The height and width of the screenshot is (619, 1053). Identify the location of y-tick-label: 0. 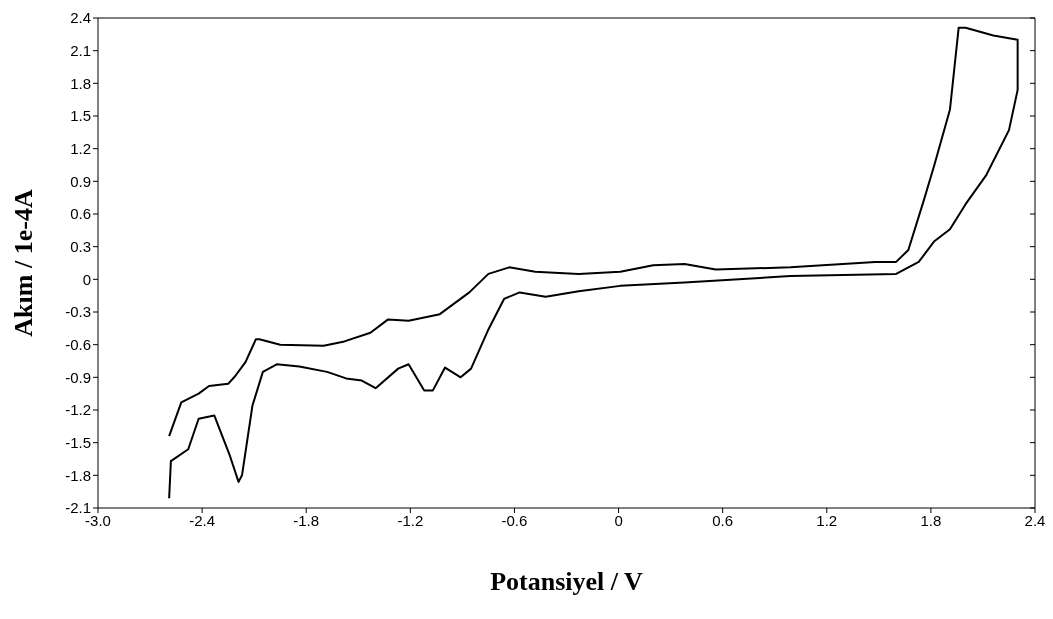
(86, 279).